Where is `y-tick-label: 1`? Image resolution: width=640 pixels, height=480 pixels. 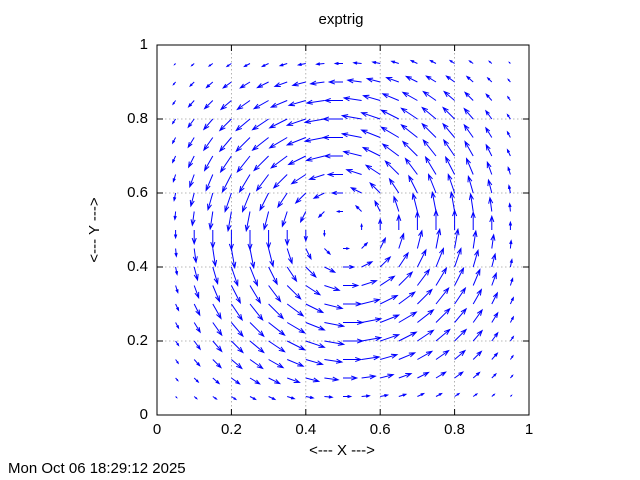
y-tick-label: 1 is located at coordinates (144, 44).